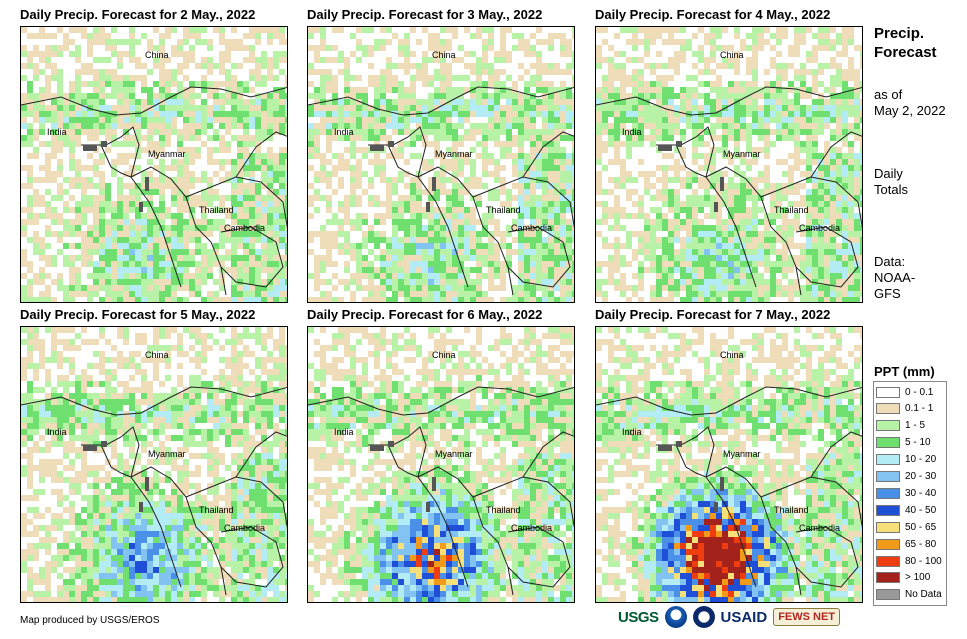  What do you see at coordinates (921, 476) in the screenshot?
I see `legend-label: 20 - 30` at bounding box center [921, 476].